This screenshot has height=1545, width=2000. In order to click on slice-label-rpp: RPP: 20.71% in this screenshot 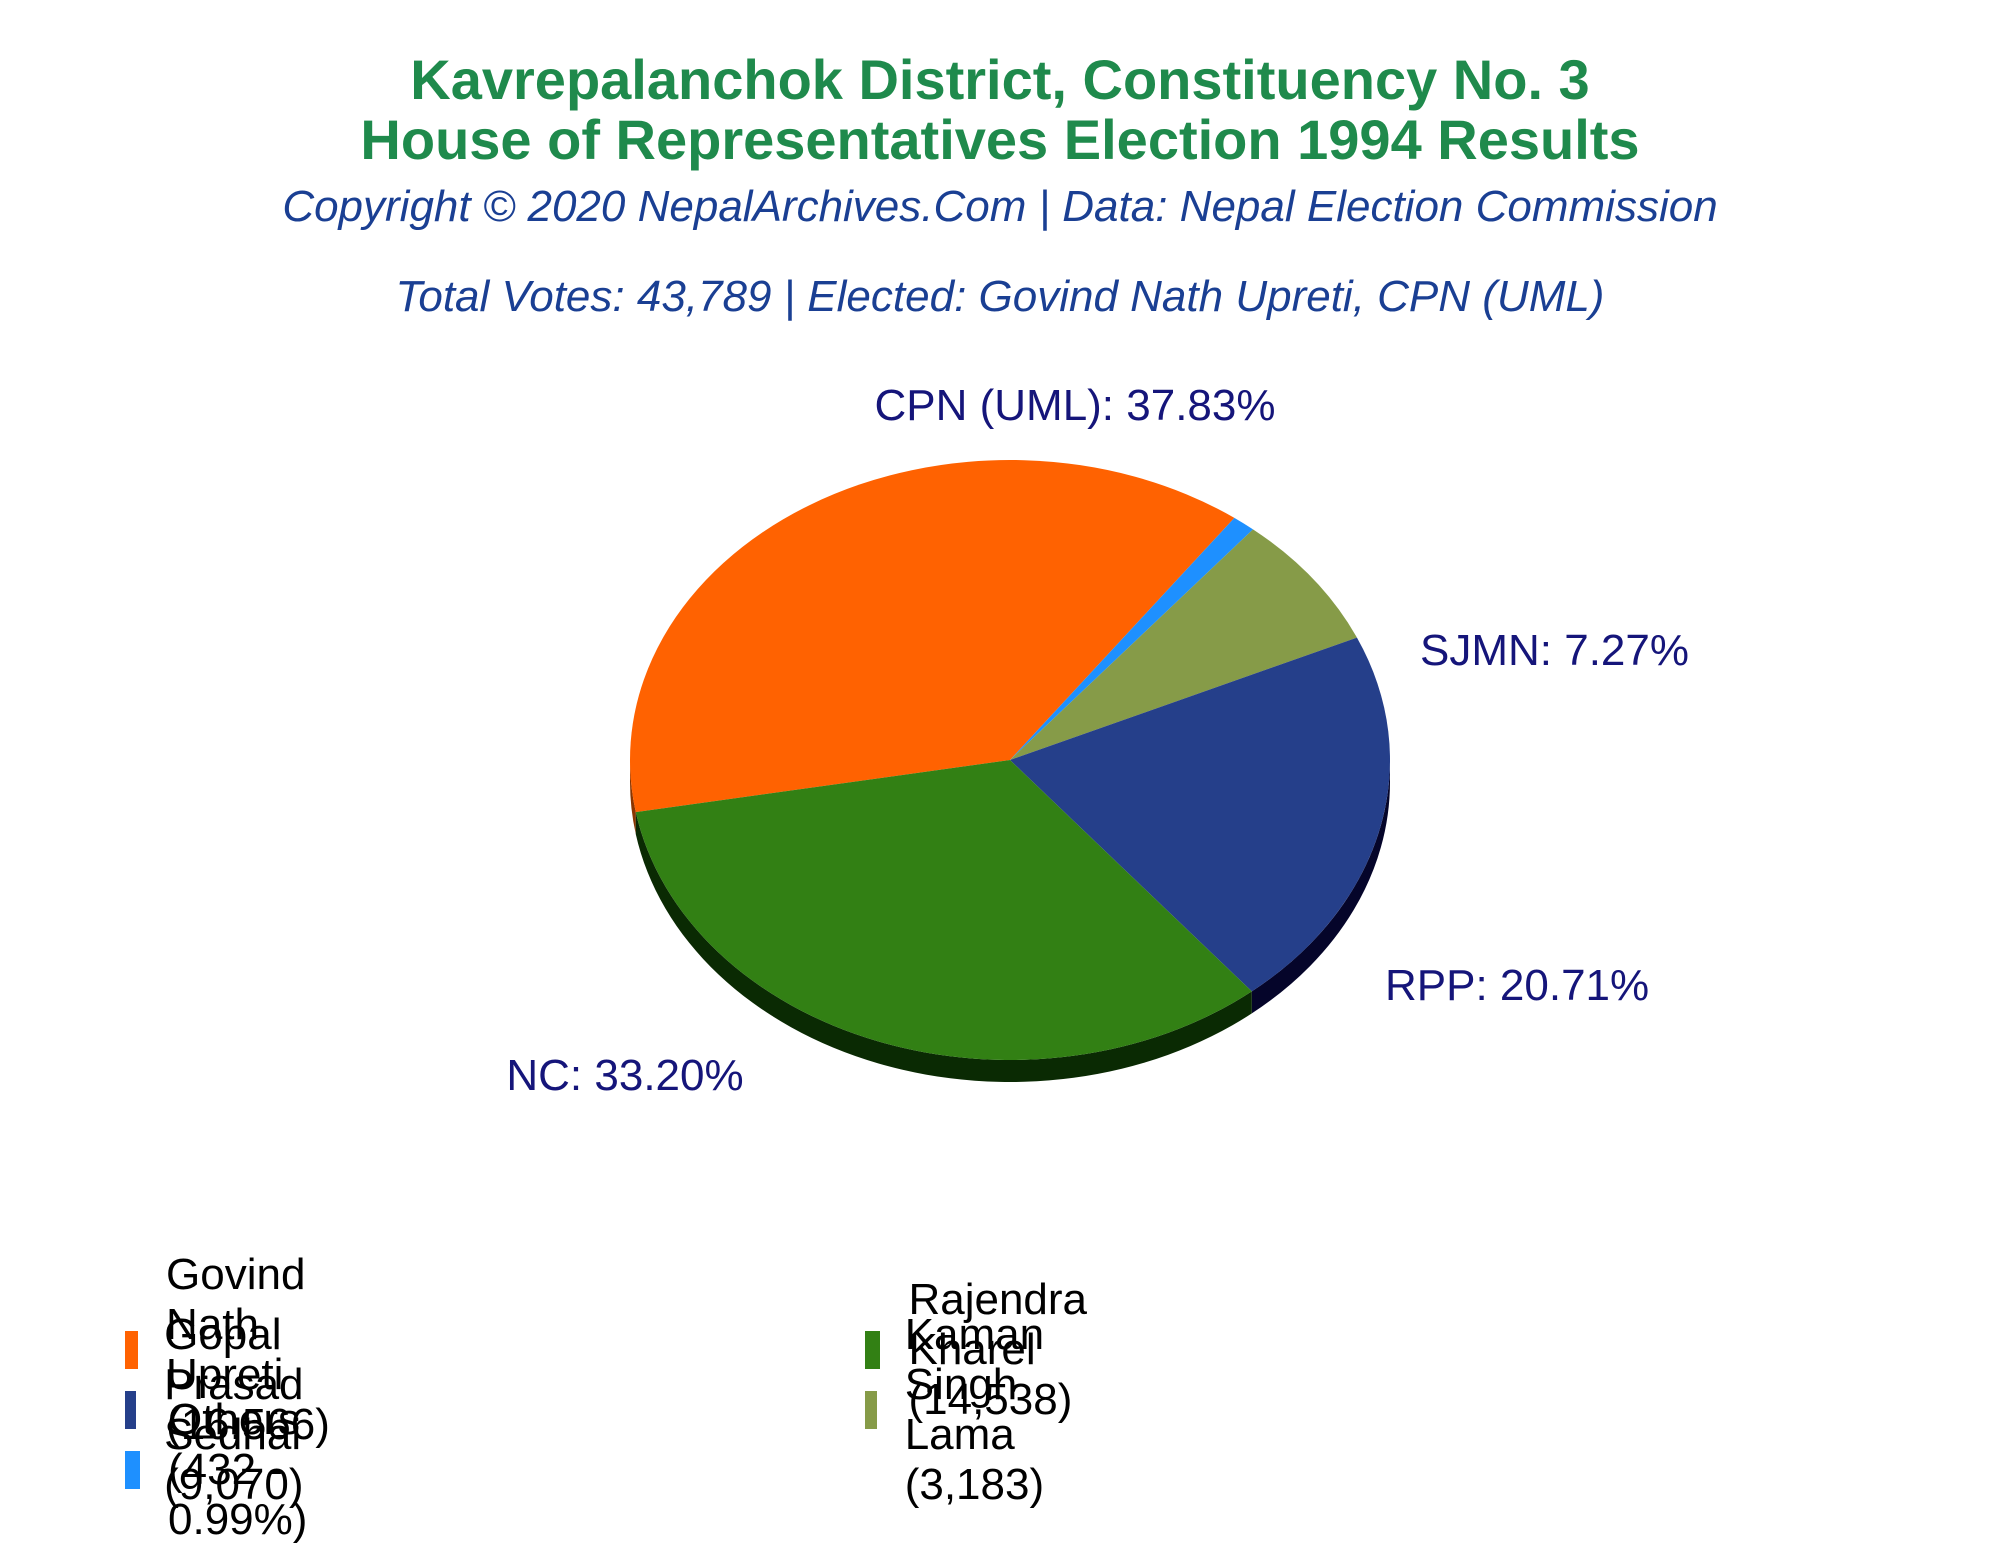, I will do `click(1517, 985)`.